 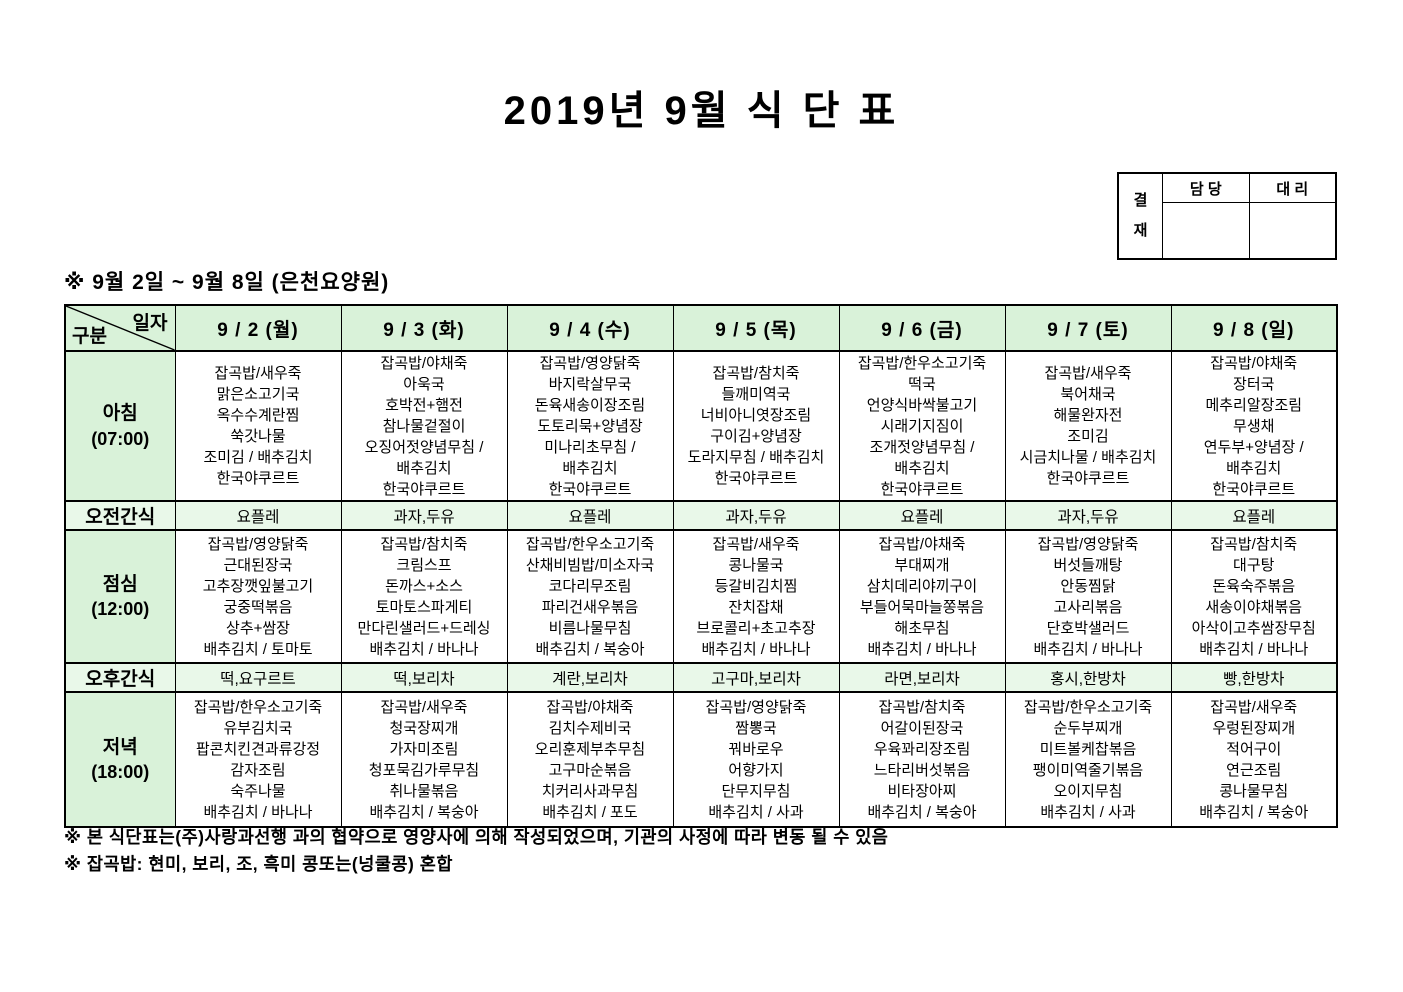 I want to click on row-label-breakfast: 아침 (07:00), so click(x=120, y=426).